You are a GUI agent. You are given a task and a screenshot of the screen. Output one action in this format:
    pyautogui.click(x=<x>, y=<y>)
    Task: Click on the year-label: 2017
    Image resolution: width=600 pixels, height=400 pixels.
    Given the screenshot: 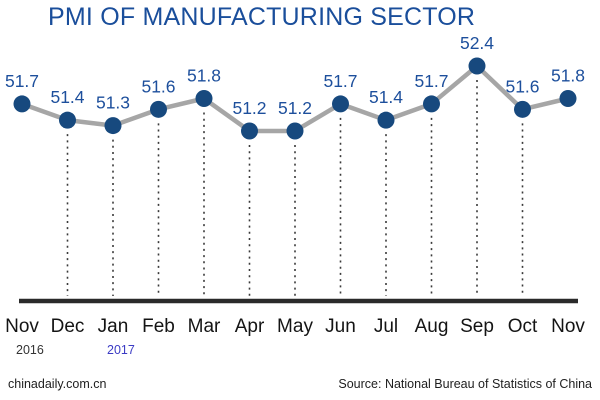 What is the action you would take?
    pyautogui.click(x=121, y=350)
    